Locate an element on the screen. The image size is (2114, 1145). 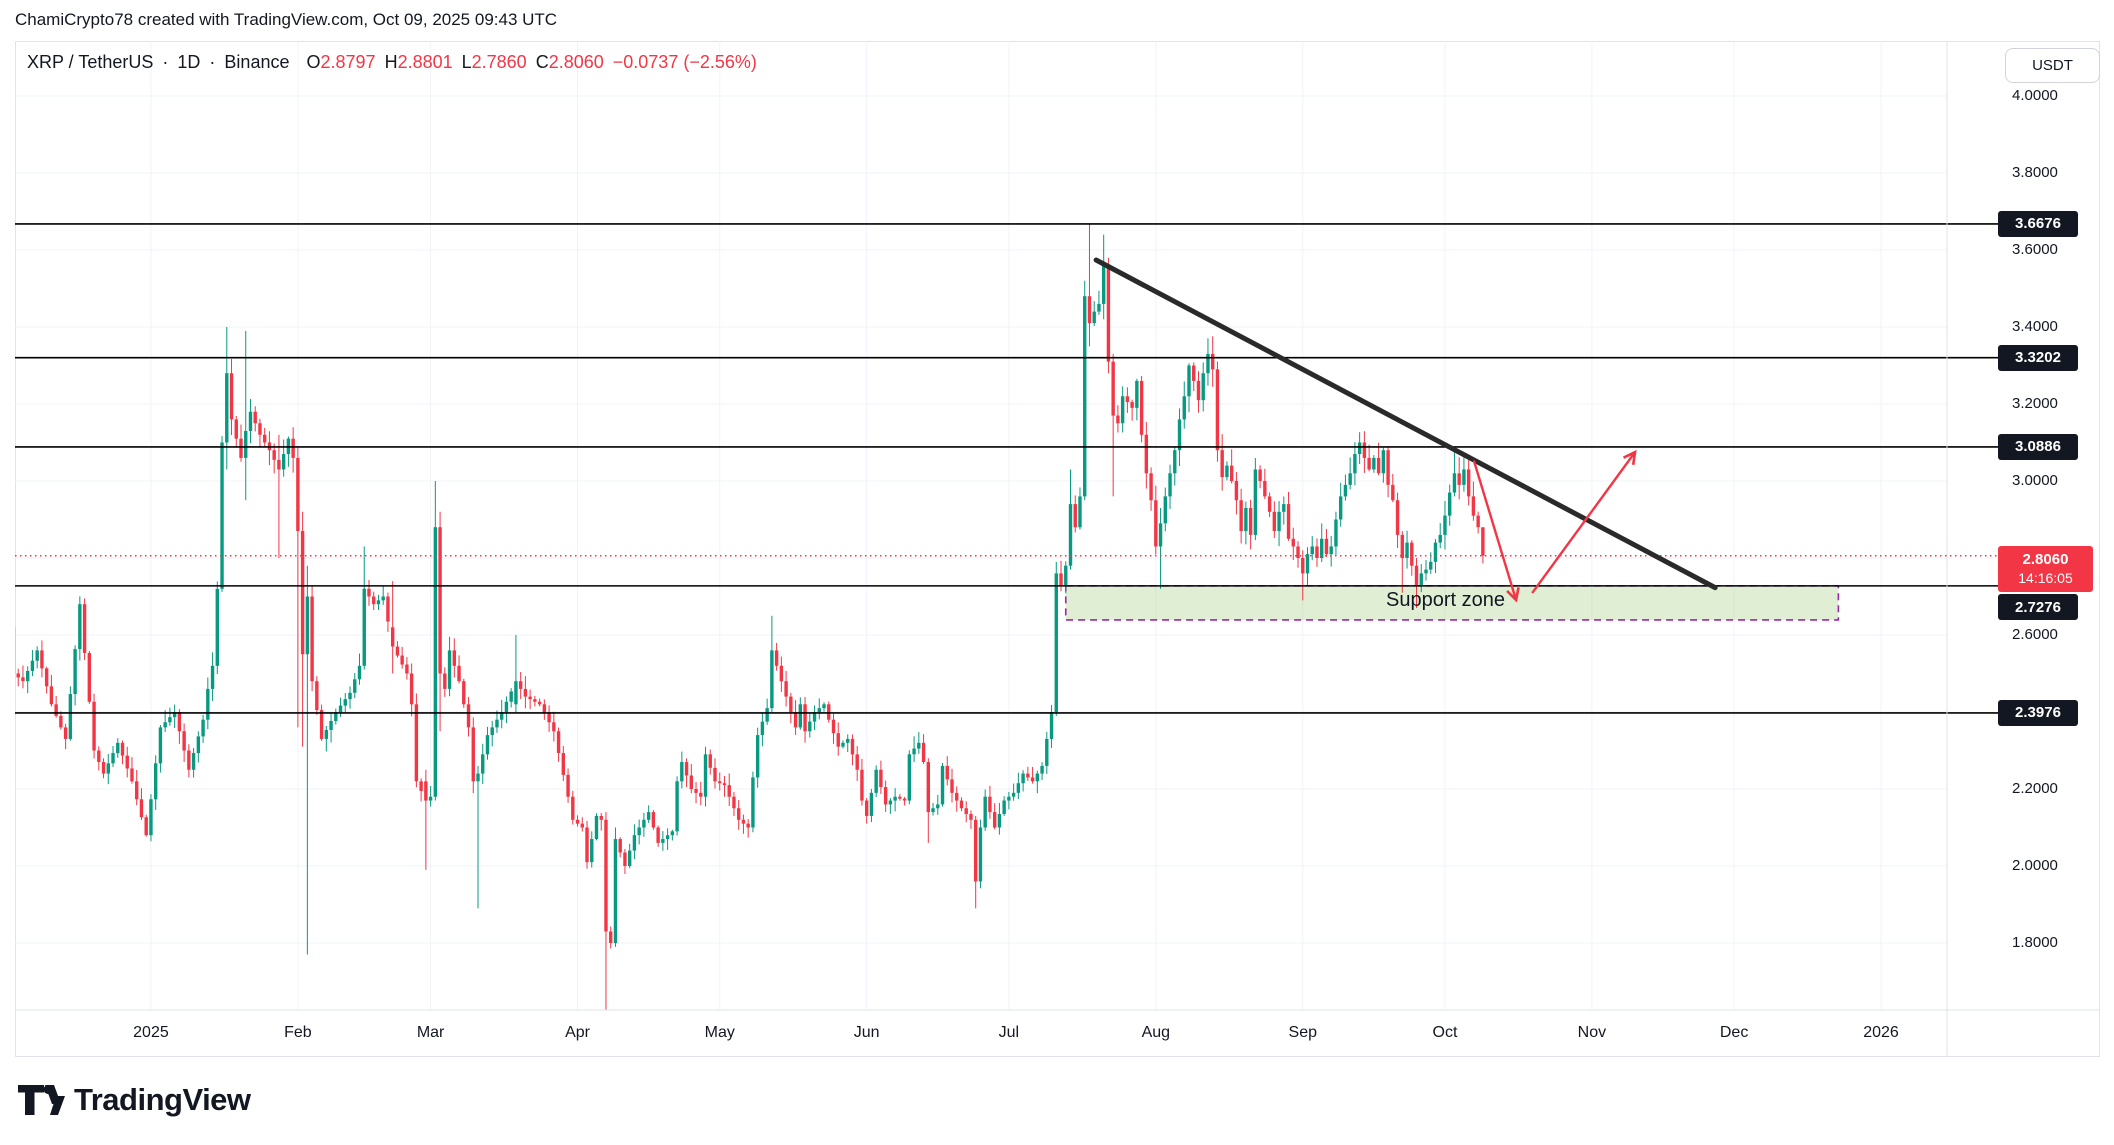
change-value: −0.0737 (−2.56%) is located at coordinates (684, 62).